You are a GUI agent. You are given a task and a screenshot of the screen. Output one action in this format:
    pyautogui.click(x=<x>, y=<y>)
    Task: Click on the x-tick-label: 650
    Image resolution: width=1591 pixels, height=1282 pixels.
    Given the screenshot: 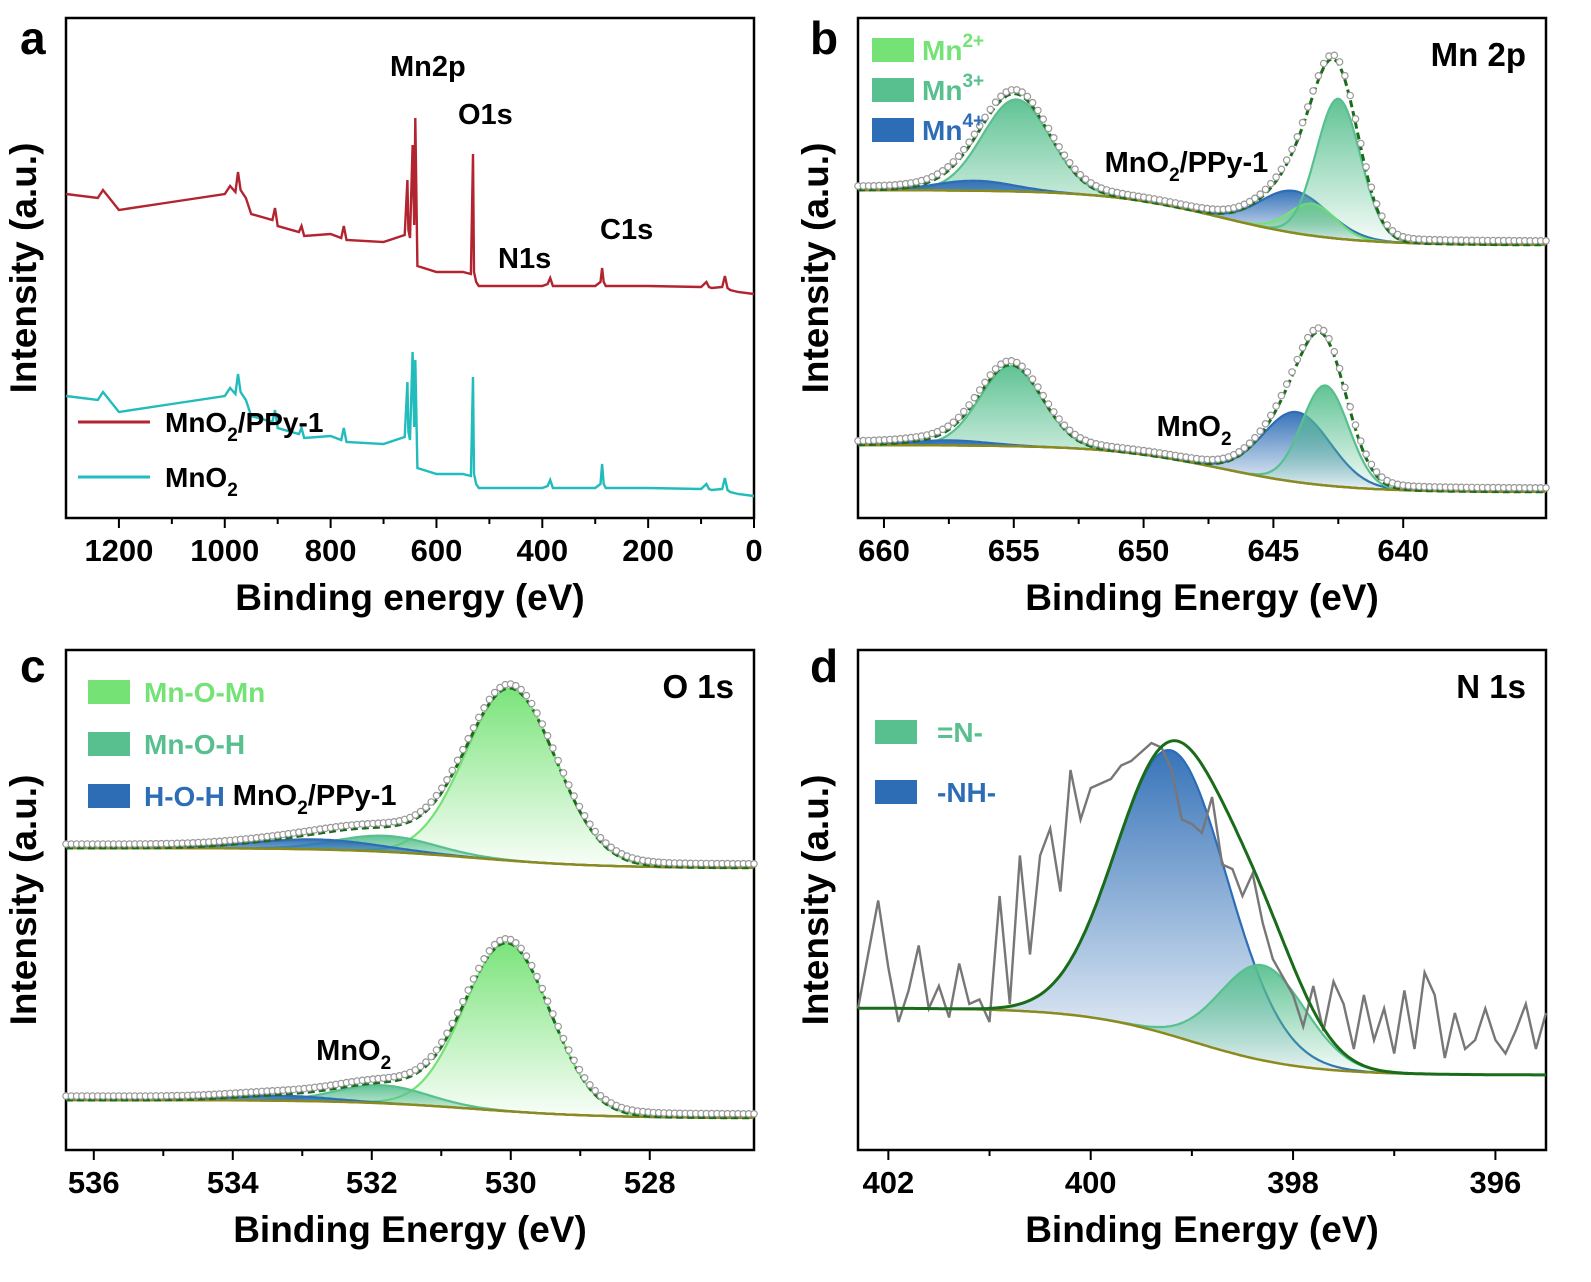 What is the action you would take?
    pyautogui.click(x=1144, y=550)
    